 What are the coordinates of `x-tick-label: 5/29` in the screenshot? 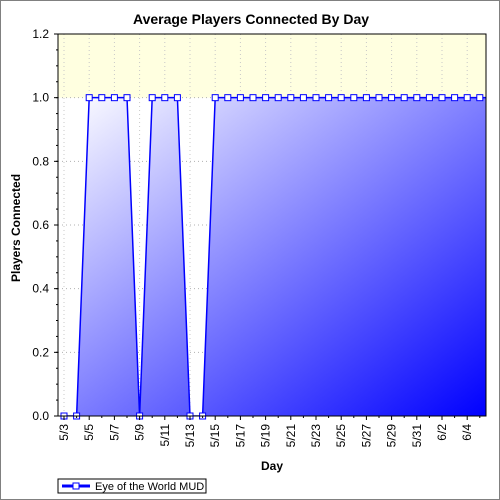 It's located at (392, 436).